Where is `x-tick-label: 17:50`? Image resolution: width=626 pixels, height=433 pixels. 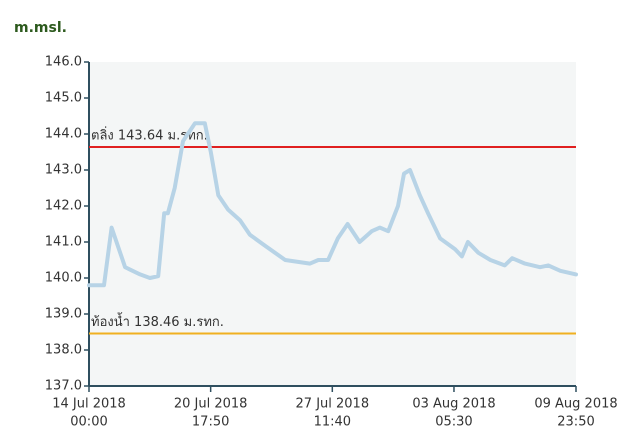
x-tick-label: 17:50 is located at coordinates (210, 422).